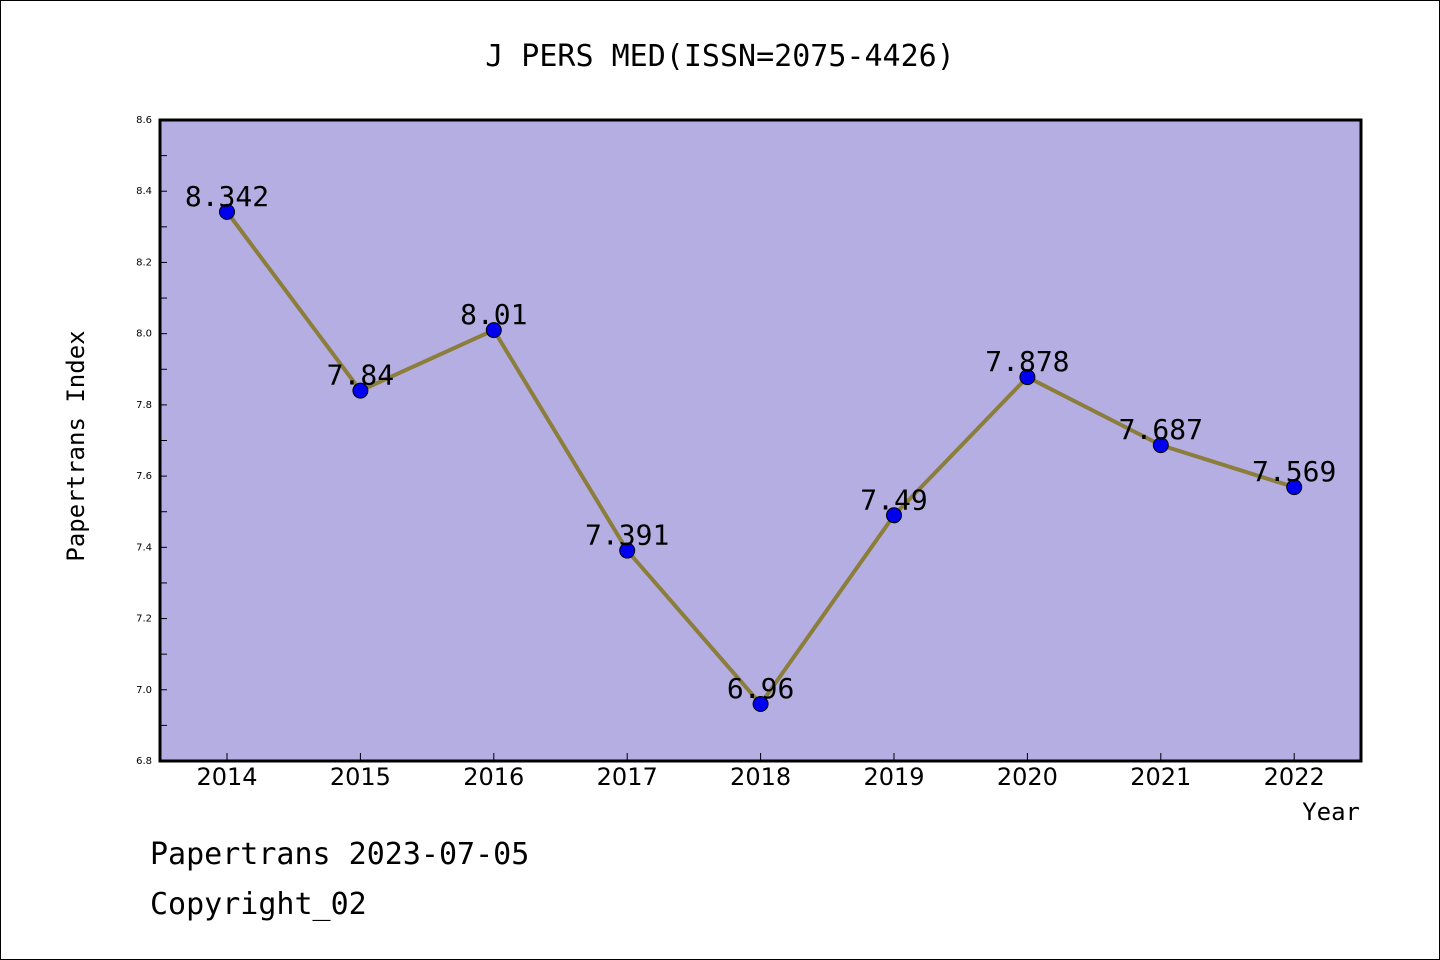  What do you see at coordinates (258, 904) in the screenshot?
I see `footer-copyright-text: Copyright_02` at bounding box center [258, 904].